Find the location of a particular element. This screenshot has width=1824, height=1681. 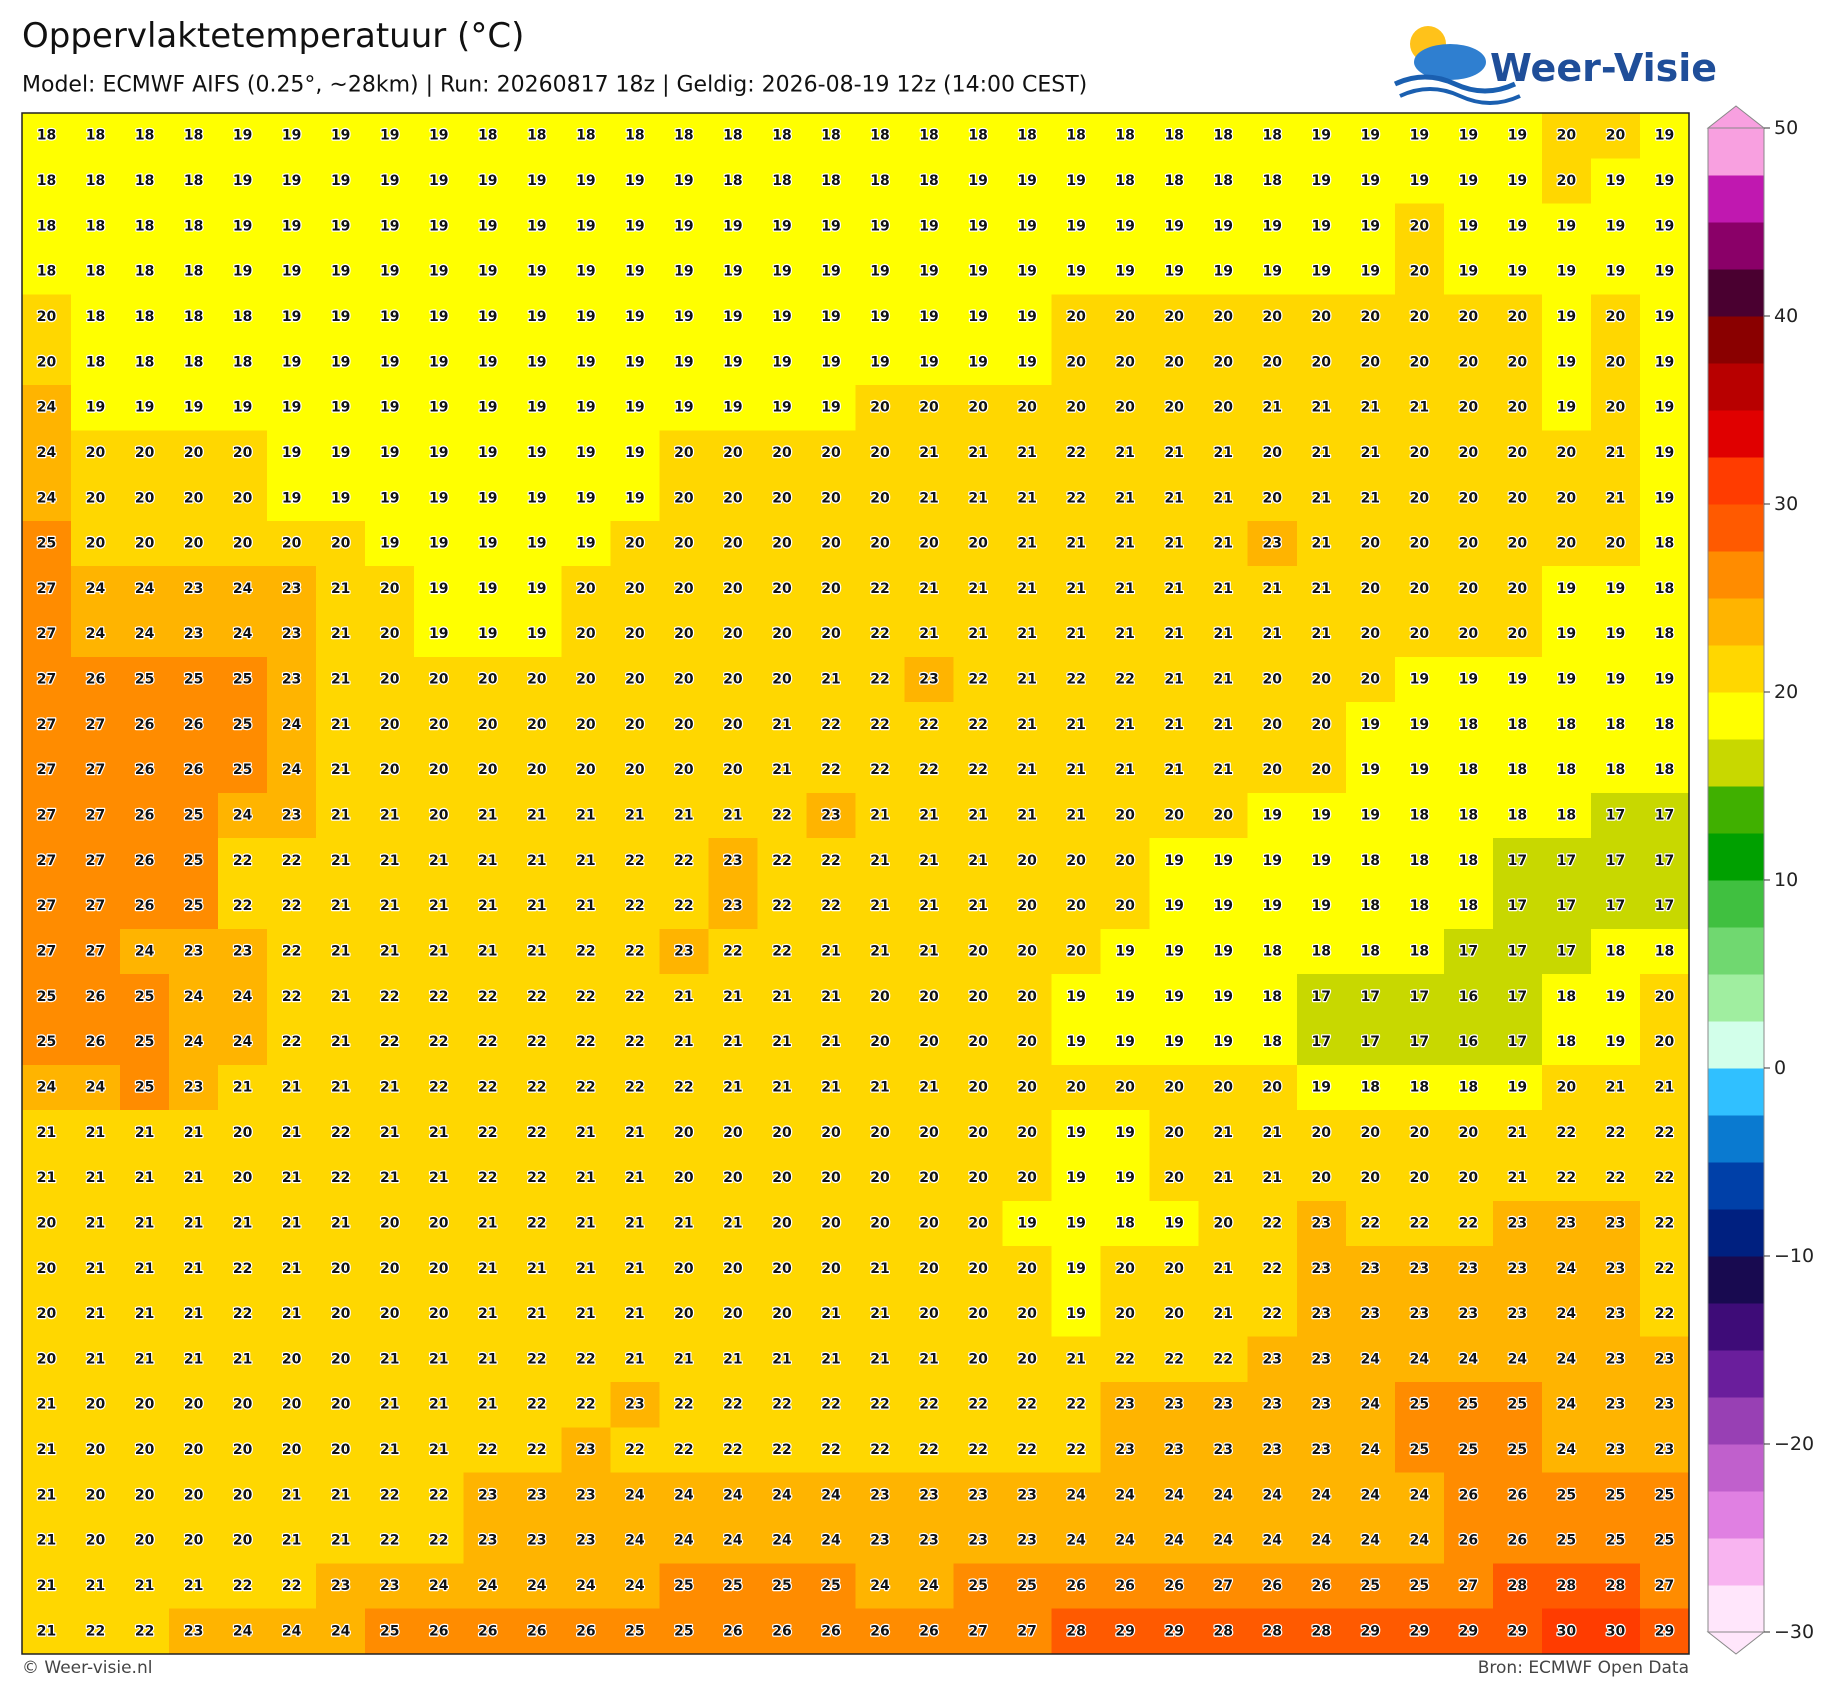

temperature-label: 17 is located at coordinates (1321, 1042).